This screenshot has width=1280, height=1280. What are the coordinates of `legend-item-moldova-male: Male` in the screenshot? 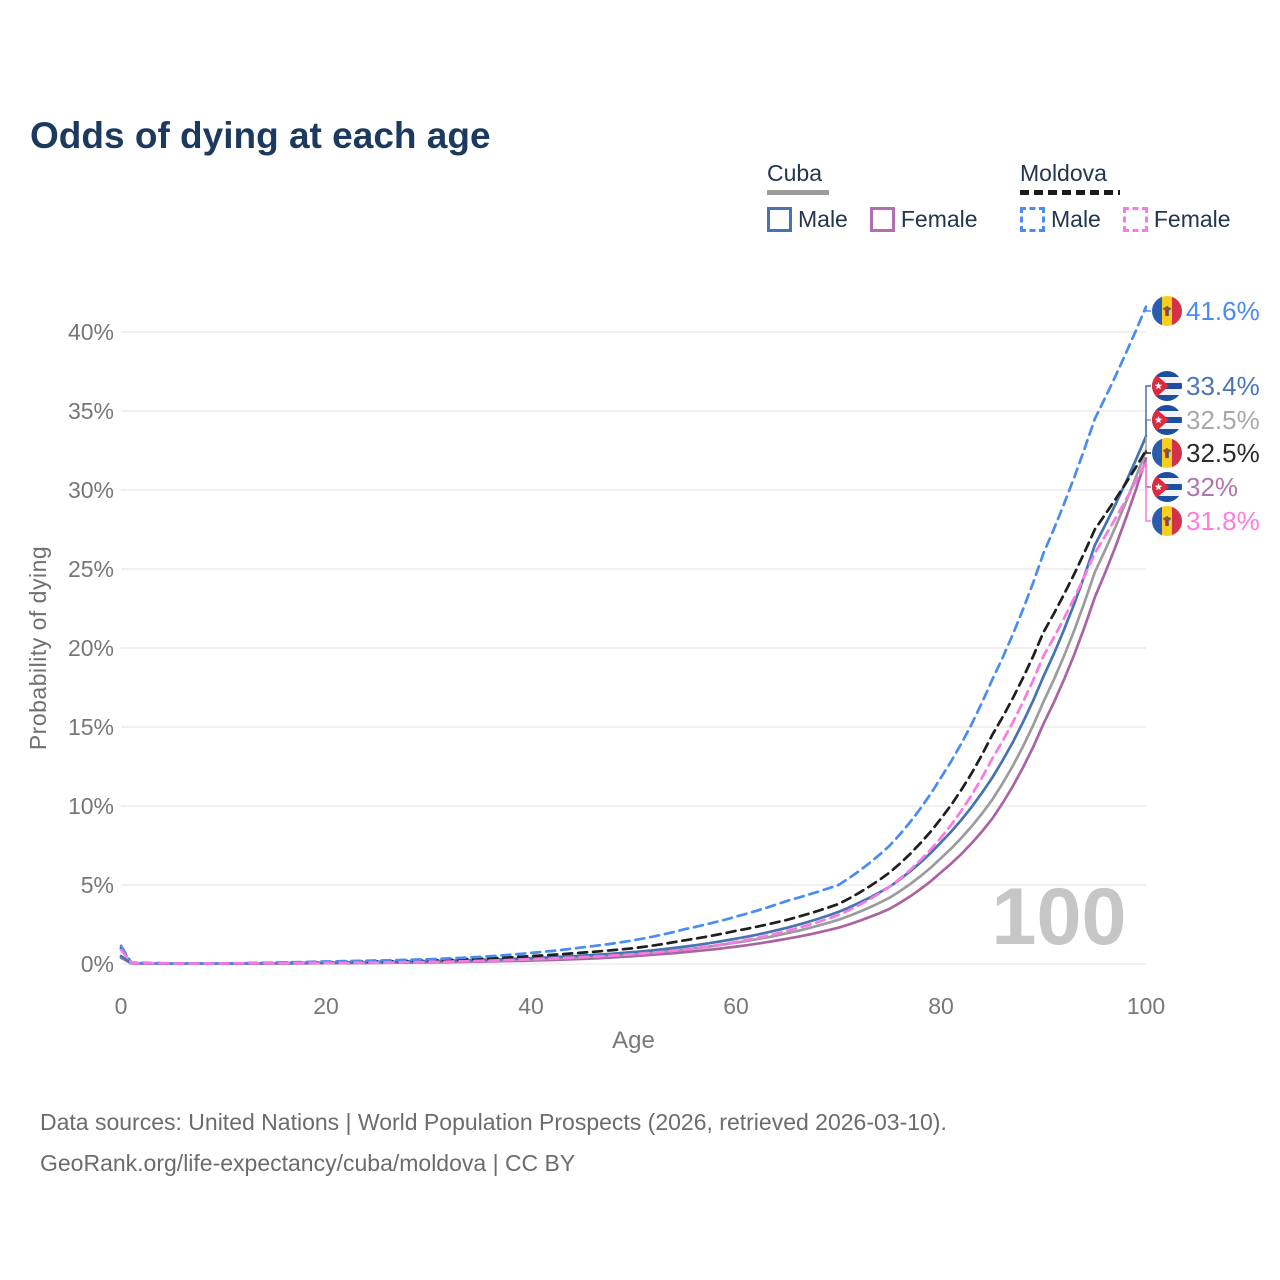 It's located at (1060, 219).